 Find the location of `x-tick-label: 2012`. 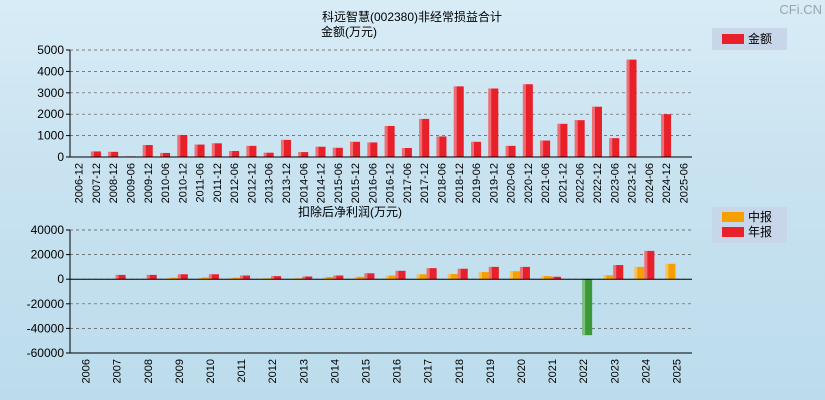

x-tick-label: 2012 is located at coordinates (273, 371).